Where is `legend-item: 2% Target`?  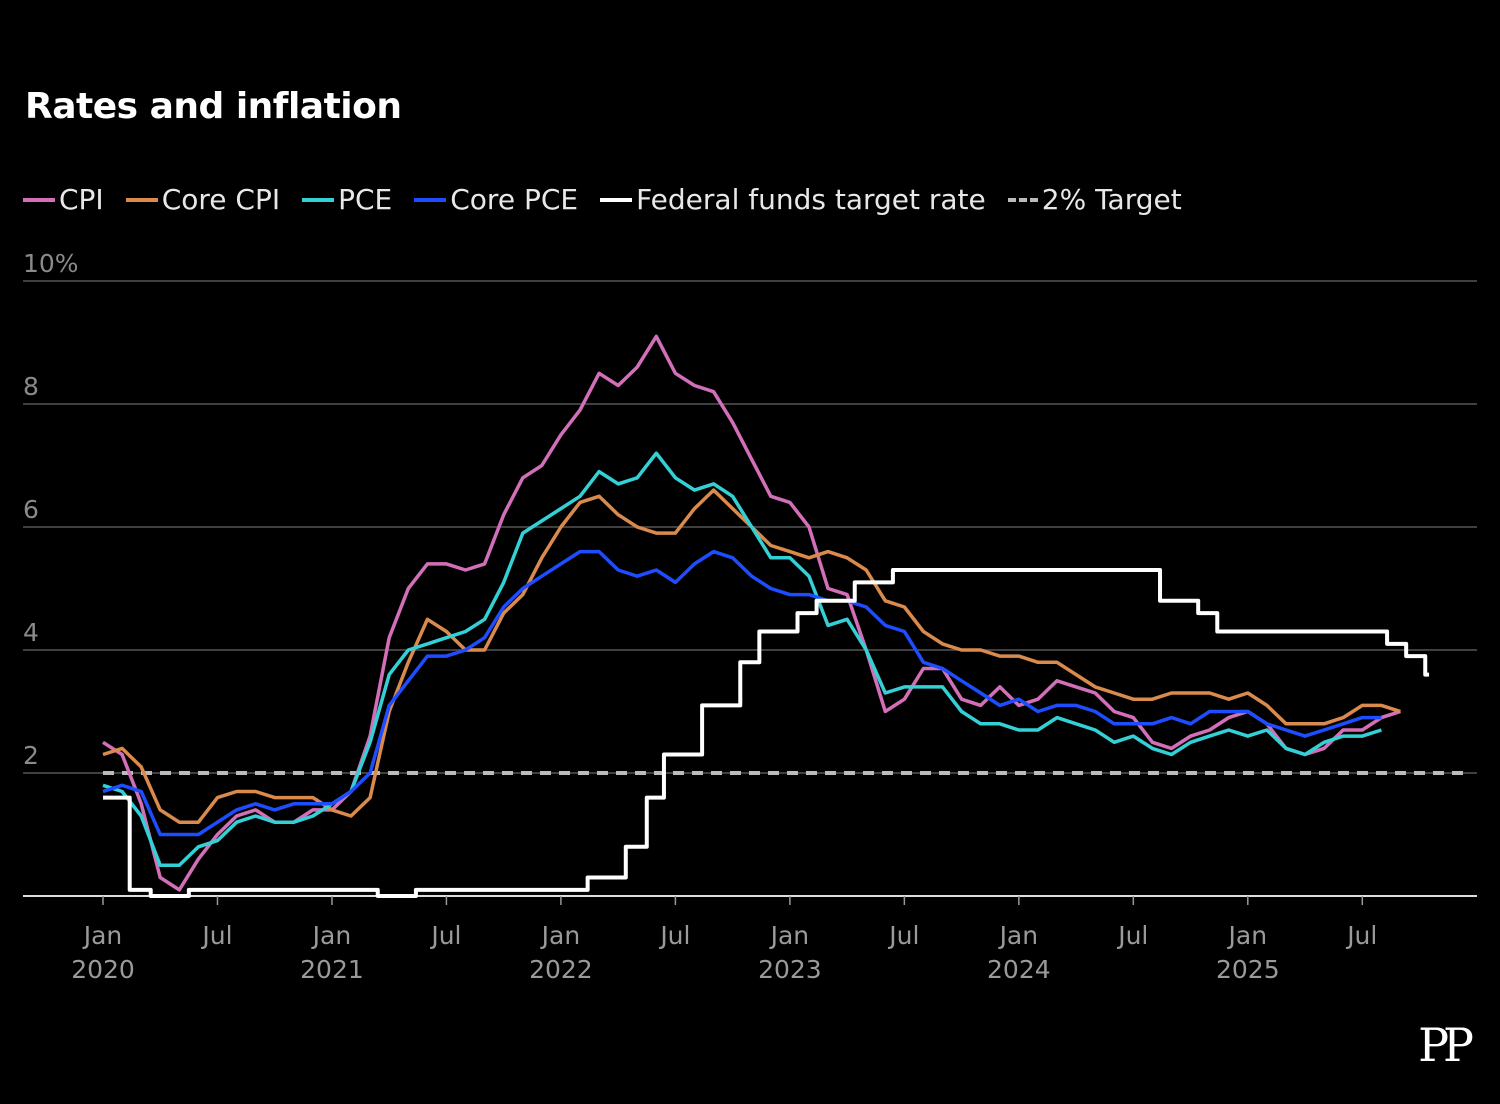 legend-item: 2% Target is located at coordinates (1094, 199).